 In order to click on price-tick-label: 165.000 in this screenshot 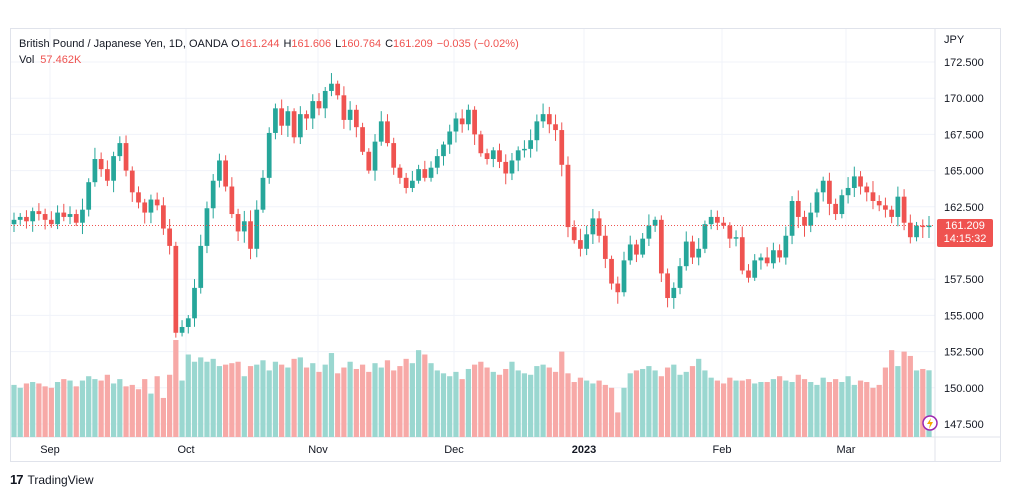, I will do `click(964, 172)`.